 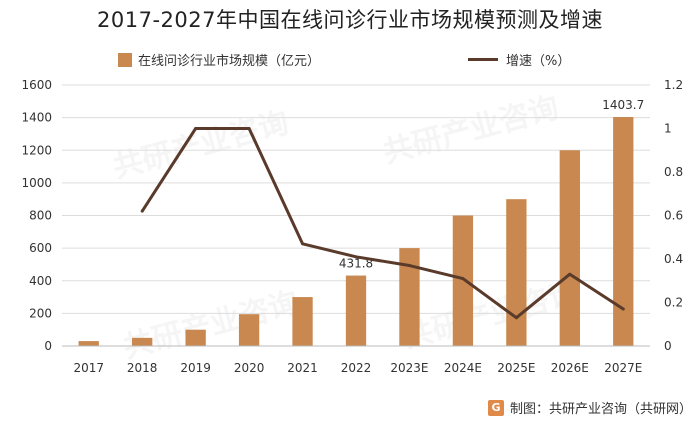 What do you see at coordinates (673, 303) in the screenshot?
I see `y-right-tick-label: 0.2` at bounding box center [673, 303].